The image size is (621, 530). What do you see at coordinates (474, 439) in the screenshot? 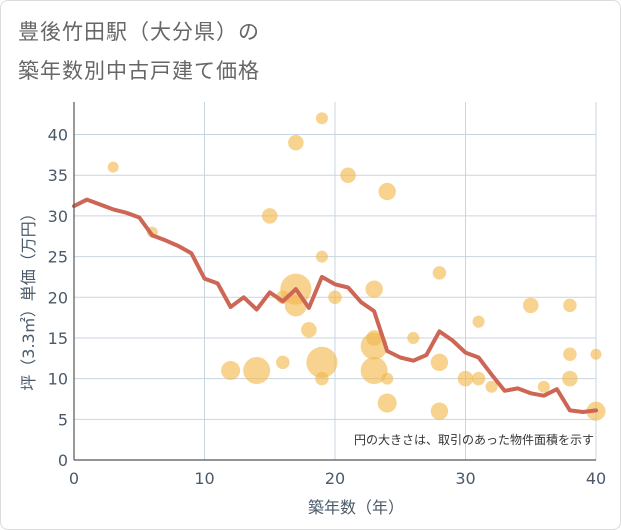
I see `bubble-size-note: 円の大きさは、取引のあった物件面積を示す` at bounding box center [474, 439].